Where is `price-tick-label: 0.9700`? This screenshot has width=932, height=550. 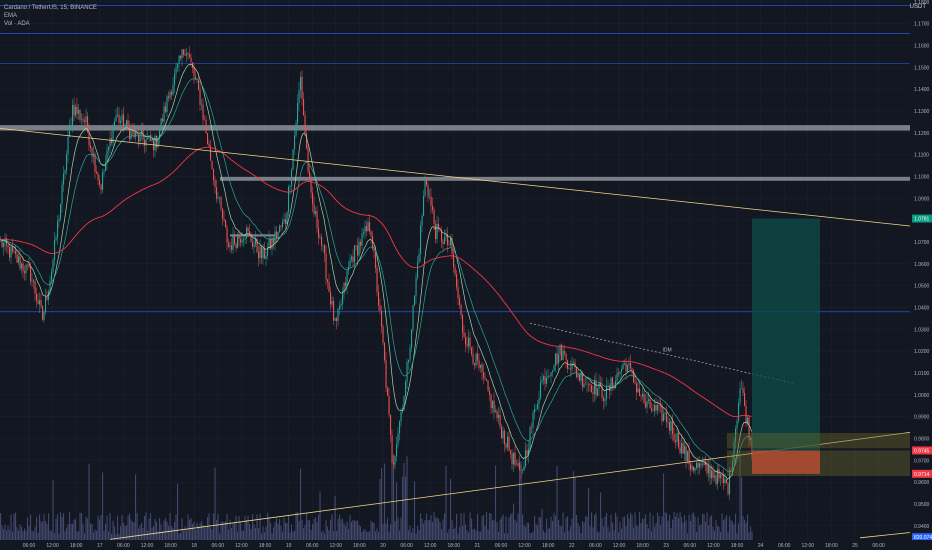 price-tick-label: 0.9700 is located at coordinates (922, 461).